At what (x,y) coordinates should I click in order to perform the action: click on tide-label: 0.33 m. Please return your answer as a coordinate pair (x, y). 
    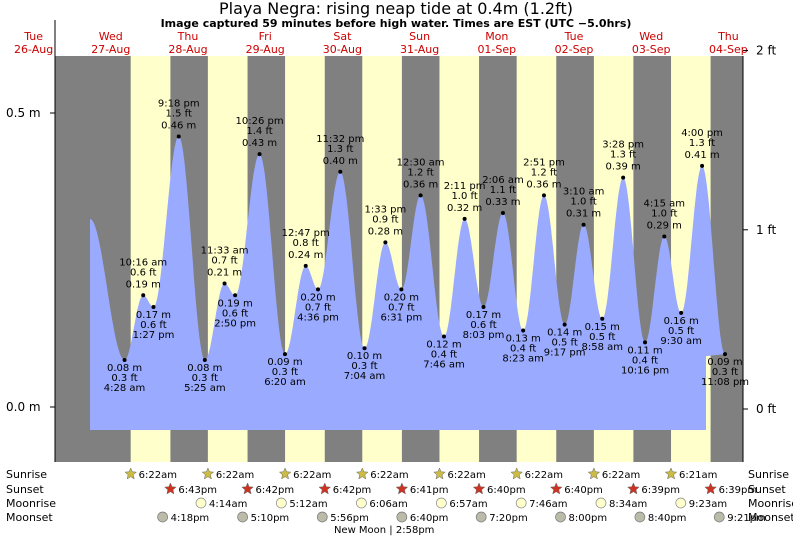
    Looking at the image, I should click on (502, 202).